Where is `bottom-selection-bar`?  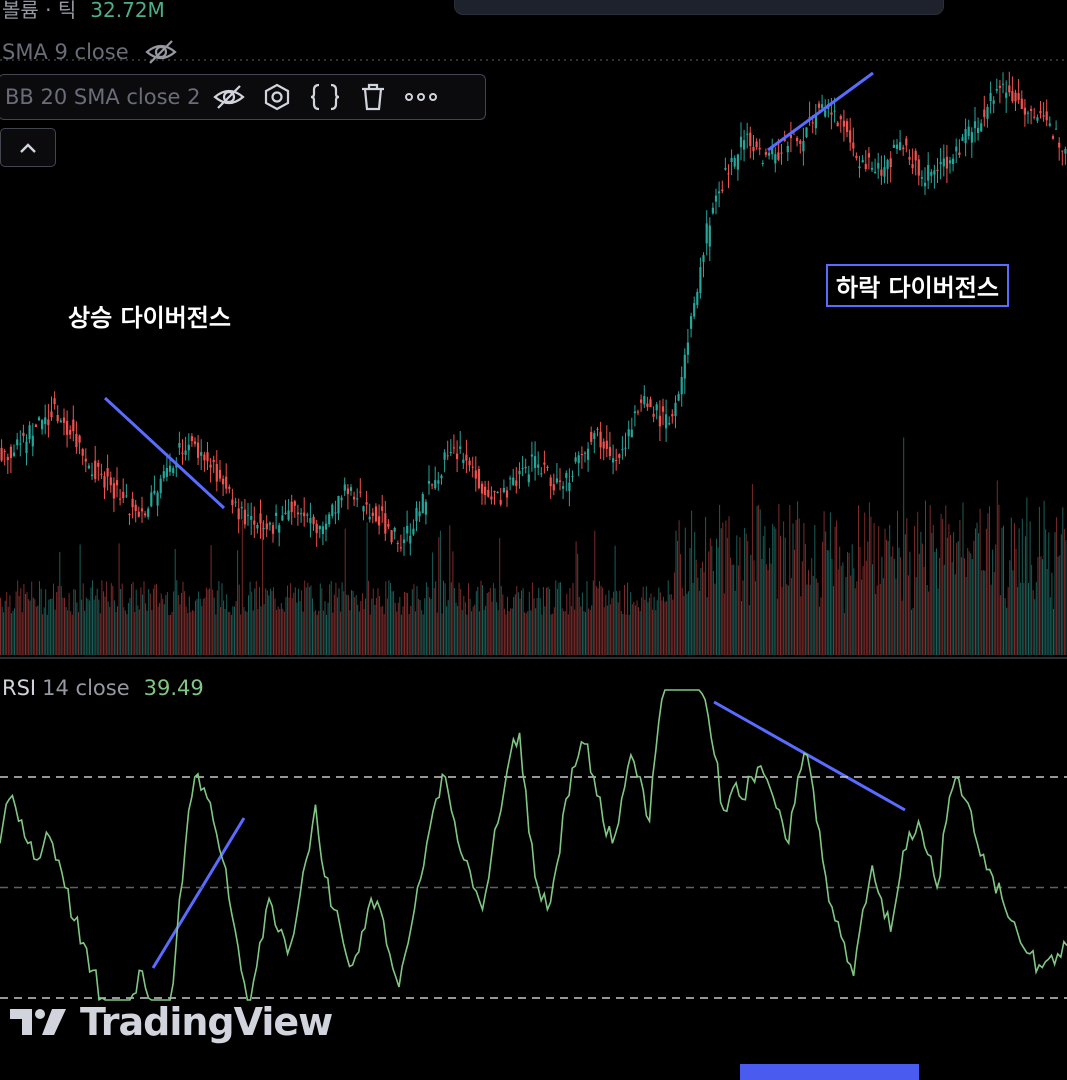
bottom-selection-bar is located at coordinates (829, 1072).